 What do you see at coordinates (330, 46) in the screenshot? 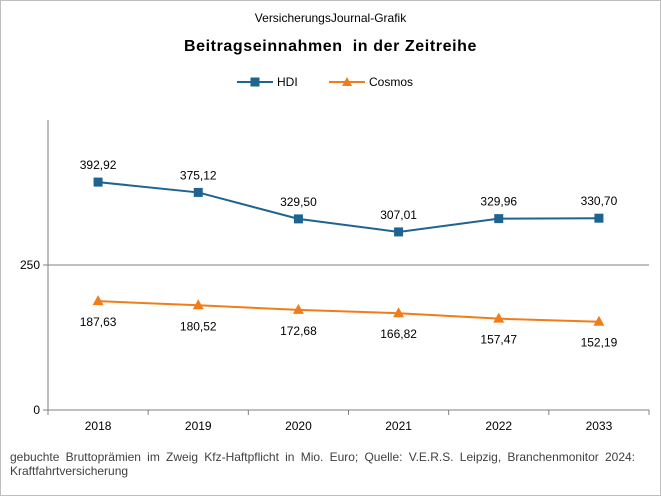
I see `chart-title: Beitragseinnahmen in der Zeitreihe` at bounding box center [330, 46].